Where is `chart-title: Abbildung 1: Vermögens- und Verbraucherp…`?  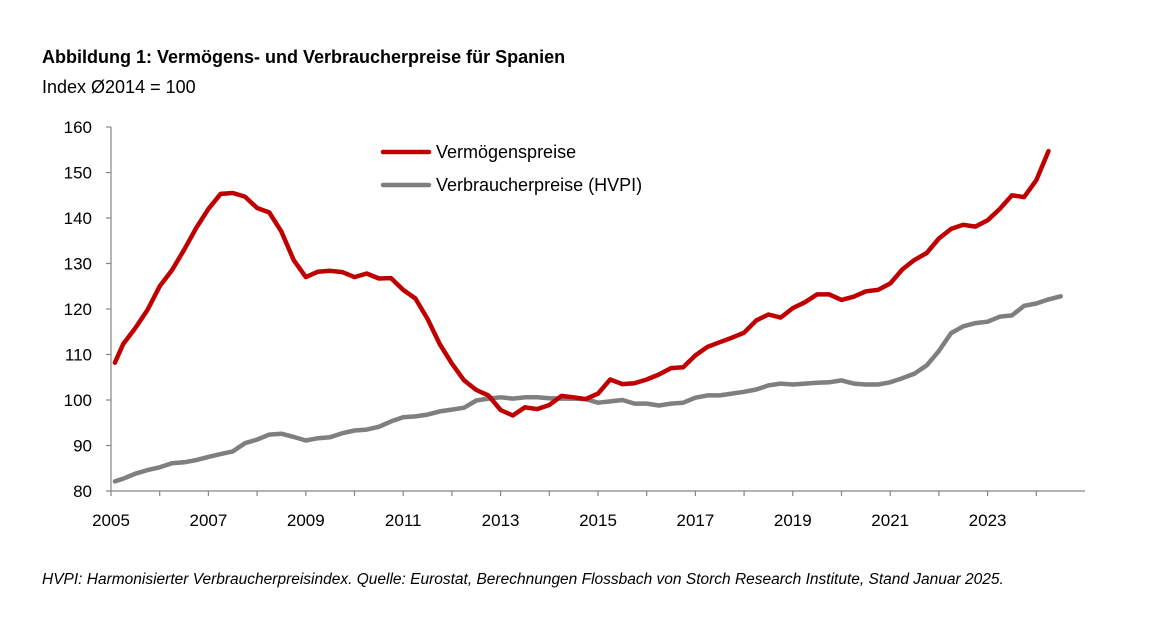 chart-title: Abbildung 1: Vermögens- und Verbraucherp… is located at coordinates (304, 57).